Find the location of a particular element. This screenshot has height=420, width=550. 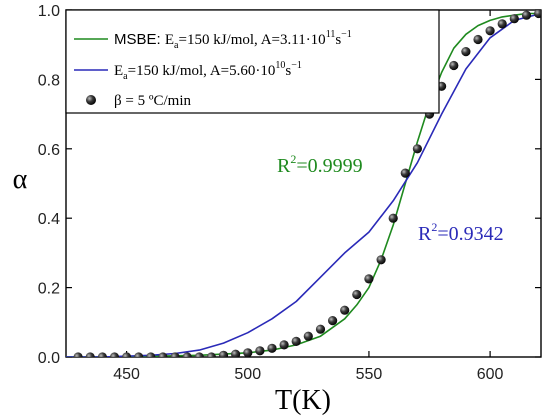

legend-entry-points: β = 5 ºC/min is located at coordinates (152, 101).